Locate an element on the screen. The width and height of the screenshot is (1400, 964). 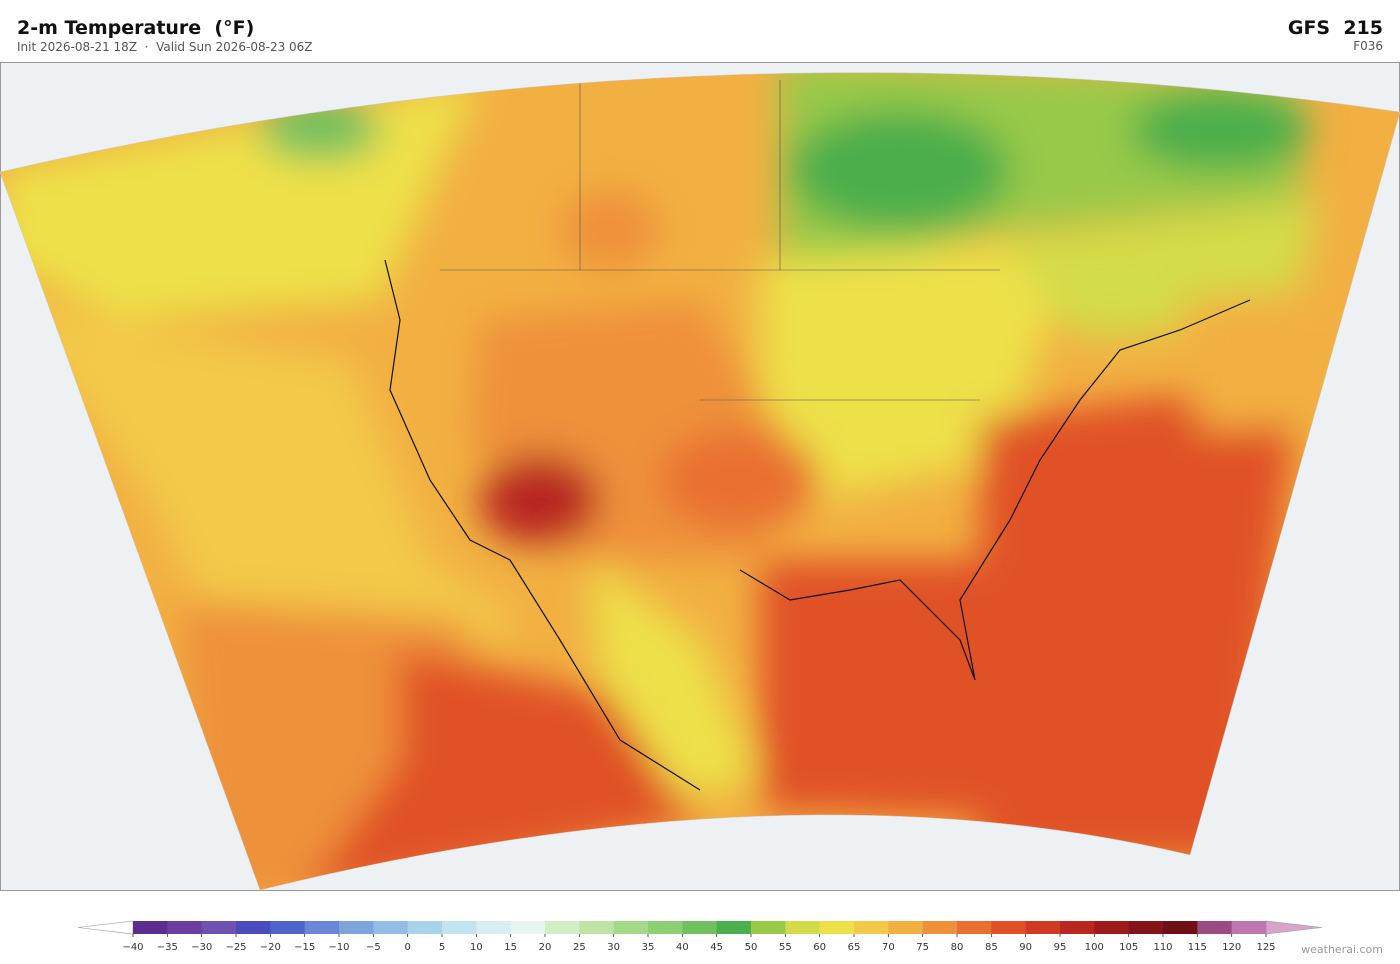
colorbar-tick-label: 60 is located at coordinates (819, 947).